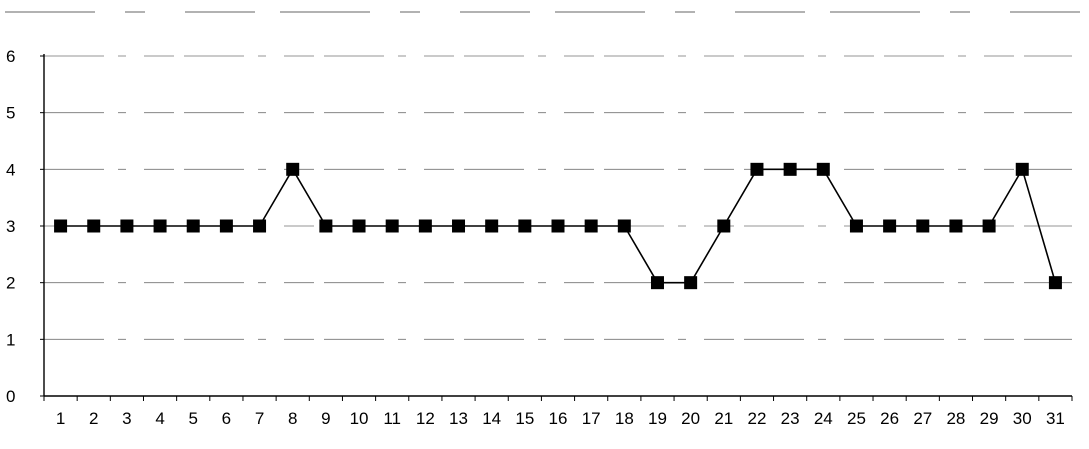 This screenshot has width=1089, height=449. What do you see at coordinates (10, 339) in the screenshot?
I see `y-tick-label: 1` at bounding box center [10, 339].